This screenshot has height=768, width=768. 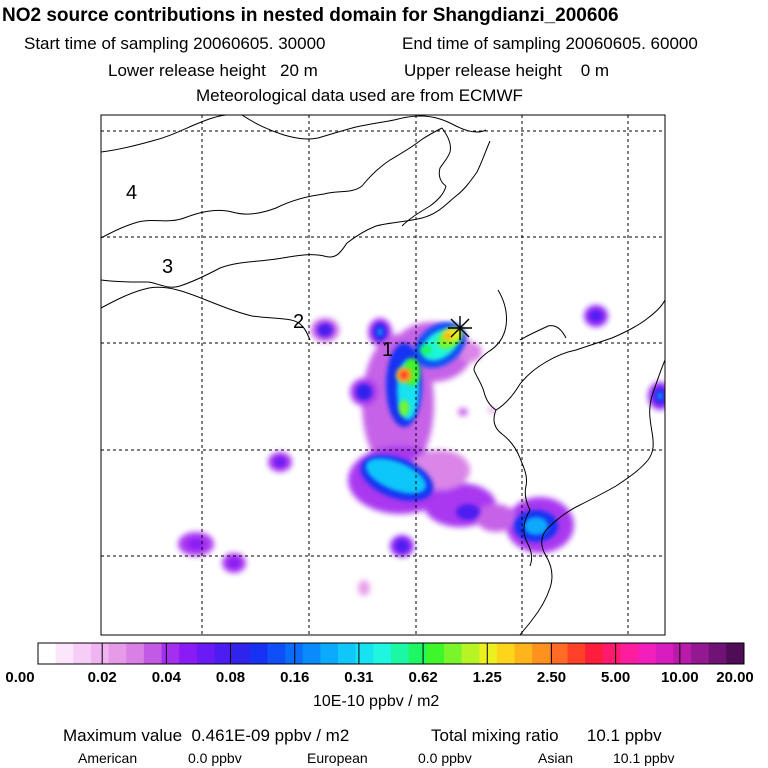 I want to click on star-icon, so click(x=460, y=328).